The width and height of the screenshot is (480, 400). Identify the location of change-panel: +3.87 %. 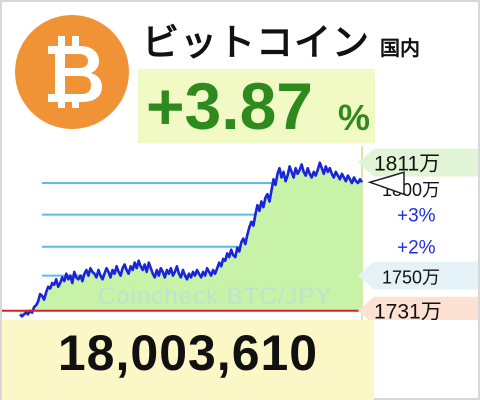
(256, 106).